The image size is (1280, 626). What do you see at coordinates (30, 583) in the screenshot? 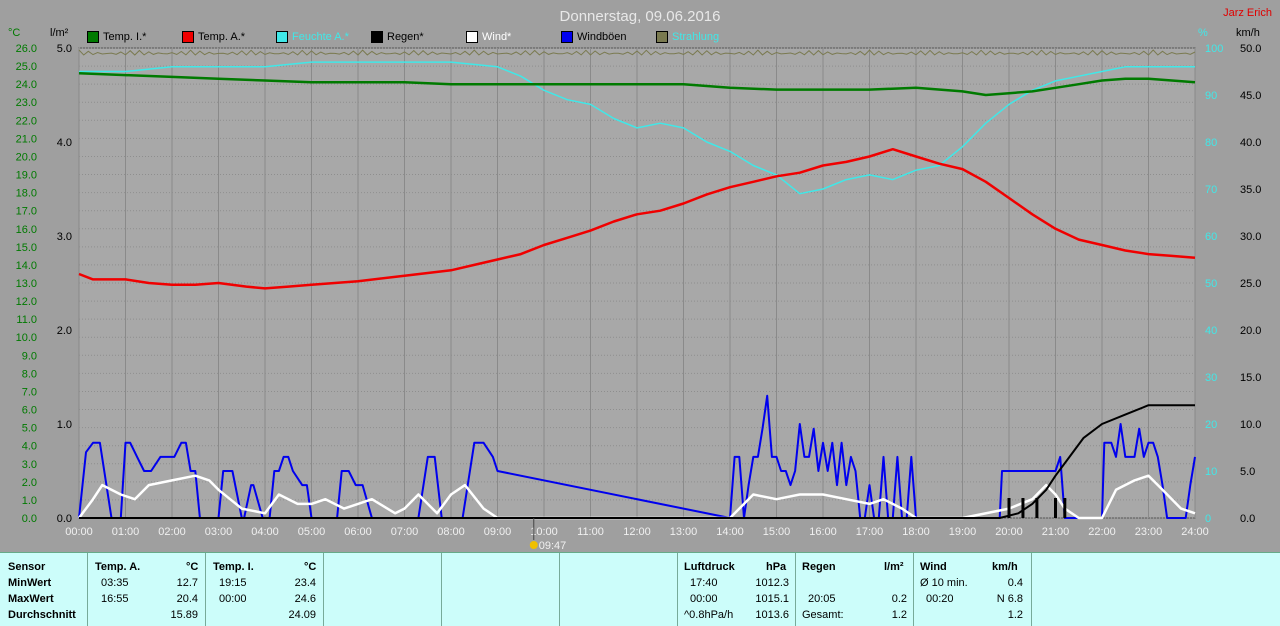
I see `row-label-min: MinWert` at bounding box center [30, 583].